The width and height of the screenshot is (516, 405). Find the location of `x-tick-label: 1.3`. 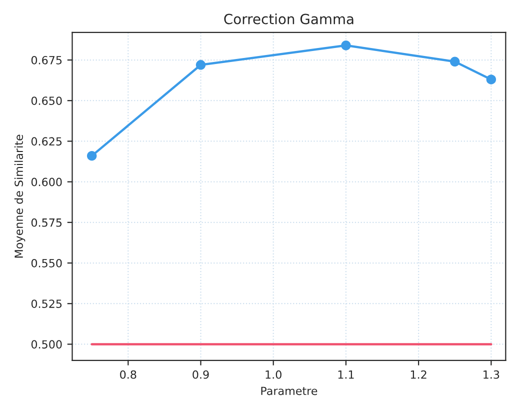

x-tick-label: 1.3 is located at coordinates (492, 374).